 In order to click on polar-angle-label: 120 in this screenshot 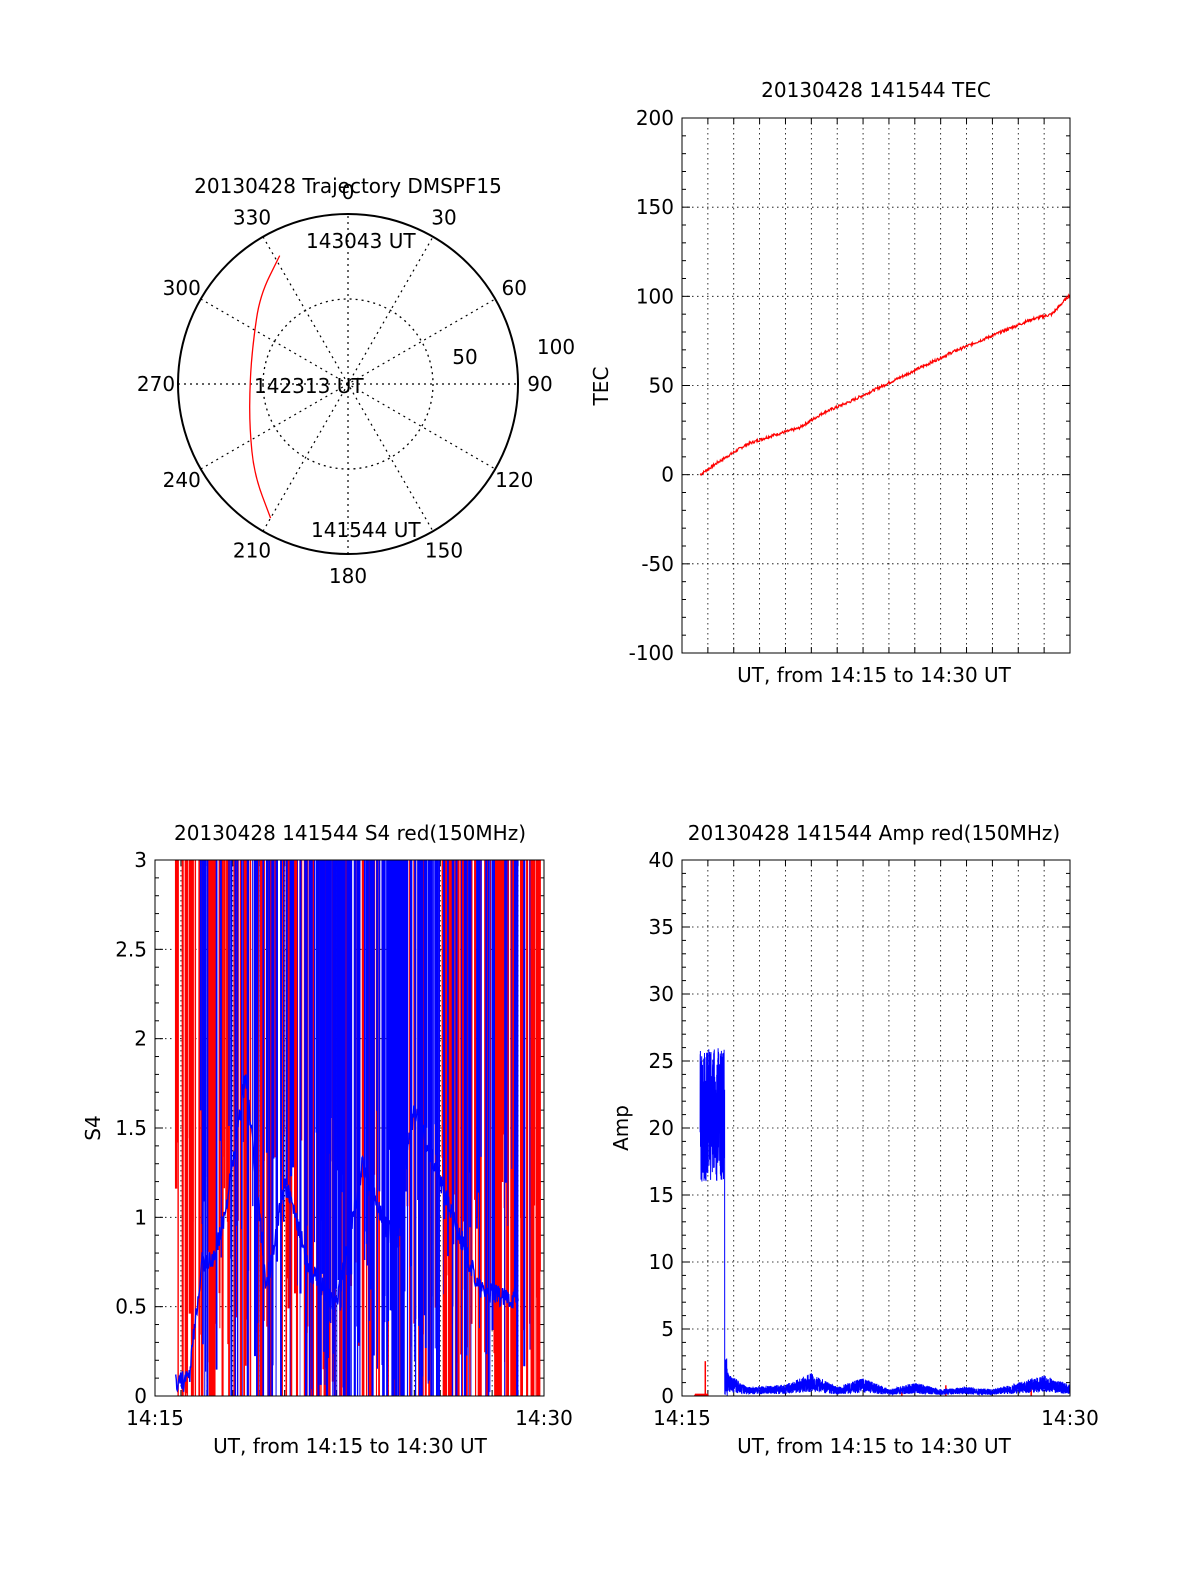, I will do `click(514, 480)`.